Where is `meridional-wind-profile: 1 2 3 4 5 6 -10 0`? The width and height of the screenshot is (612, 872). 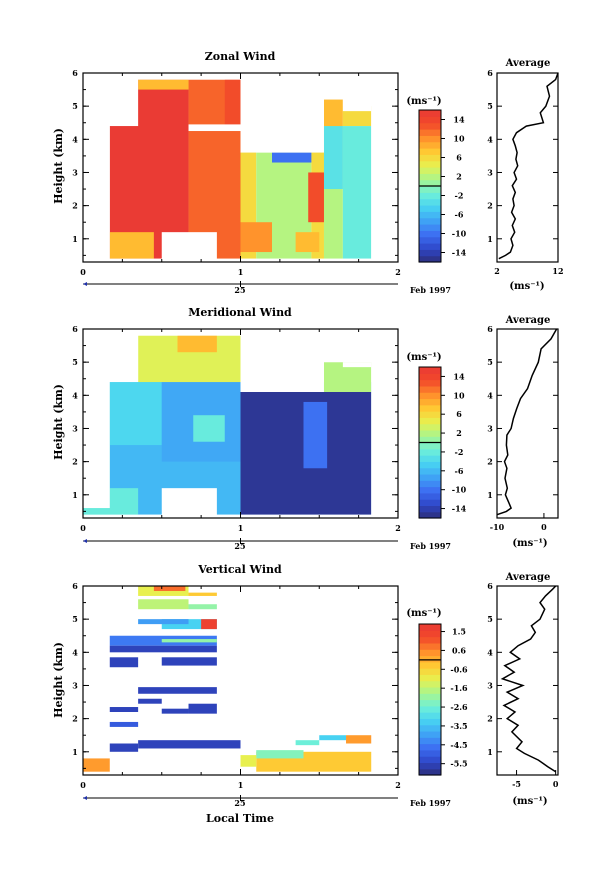 meridional-wind-profile: 1 2 3 4 5 6 -10 0 is located at coordinates (523, 428).